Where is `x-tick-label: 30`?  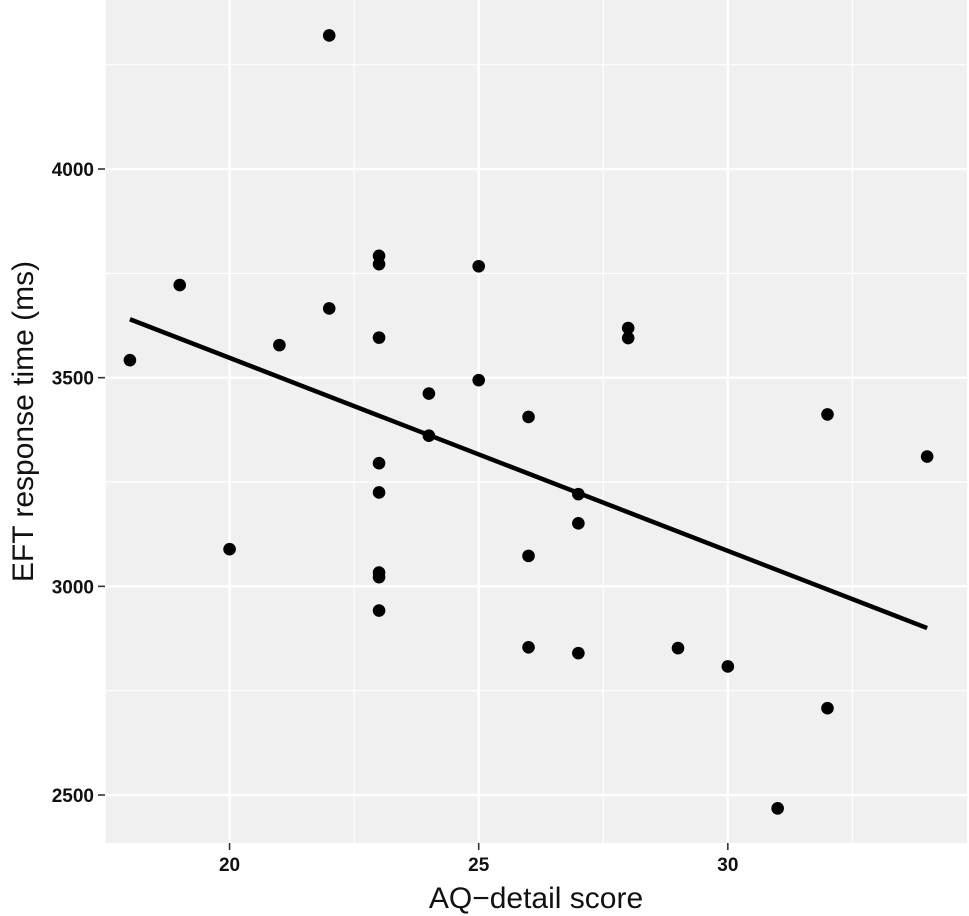
x-tick-label: 30 is located at coordinates (727, 865).